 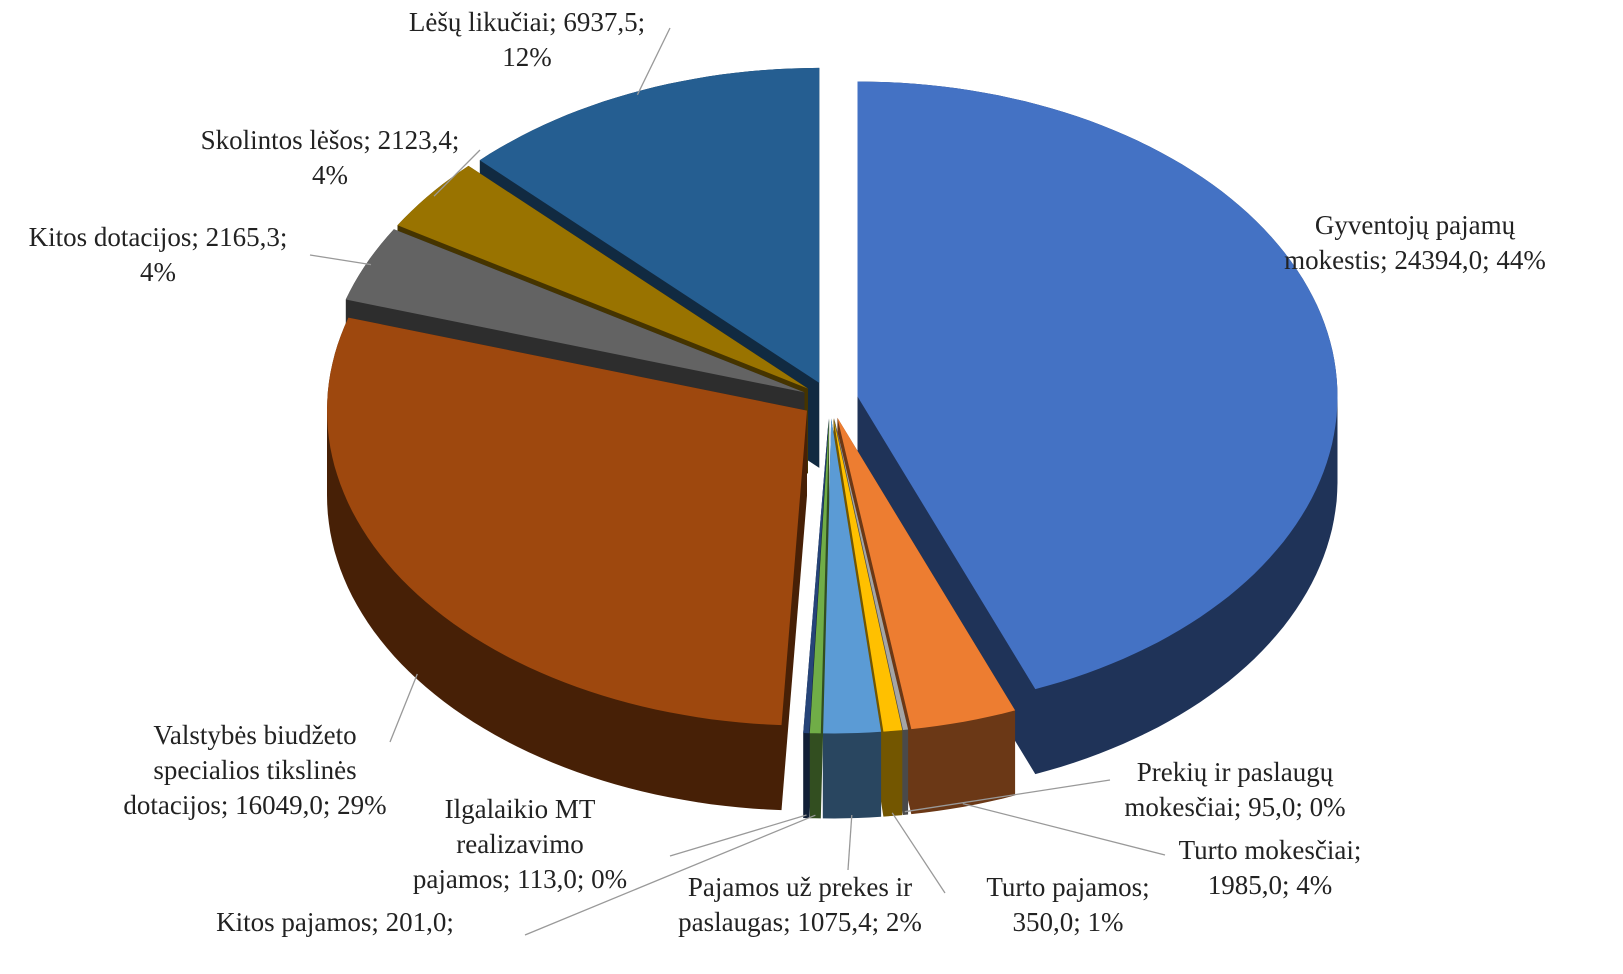 What do you see at coordinates (1235, 772) in the screenshot?
I see `data-label: Prekių ir paslaugų` at bounding box center [1235, 772].